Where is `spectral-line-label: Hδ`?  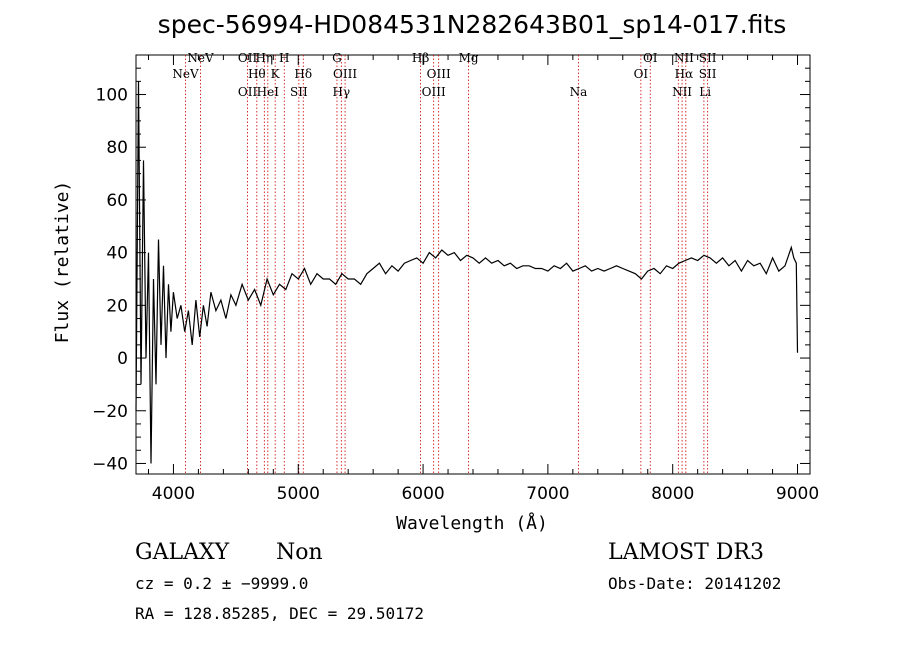
spectral-line-label: Hδ is located at coordinates (303, 74).